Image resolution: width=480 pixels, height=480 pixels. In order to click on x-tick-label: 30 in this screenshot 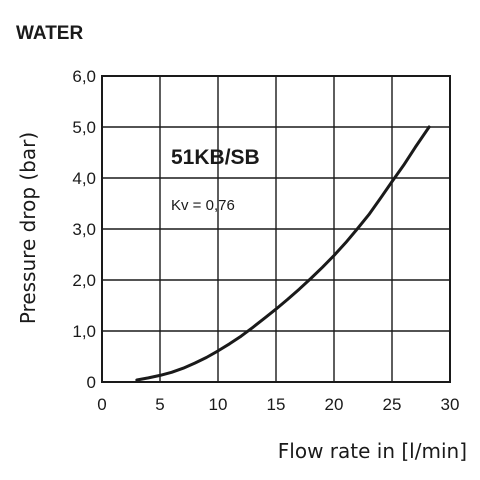, I will do `click(450, 404)`.